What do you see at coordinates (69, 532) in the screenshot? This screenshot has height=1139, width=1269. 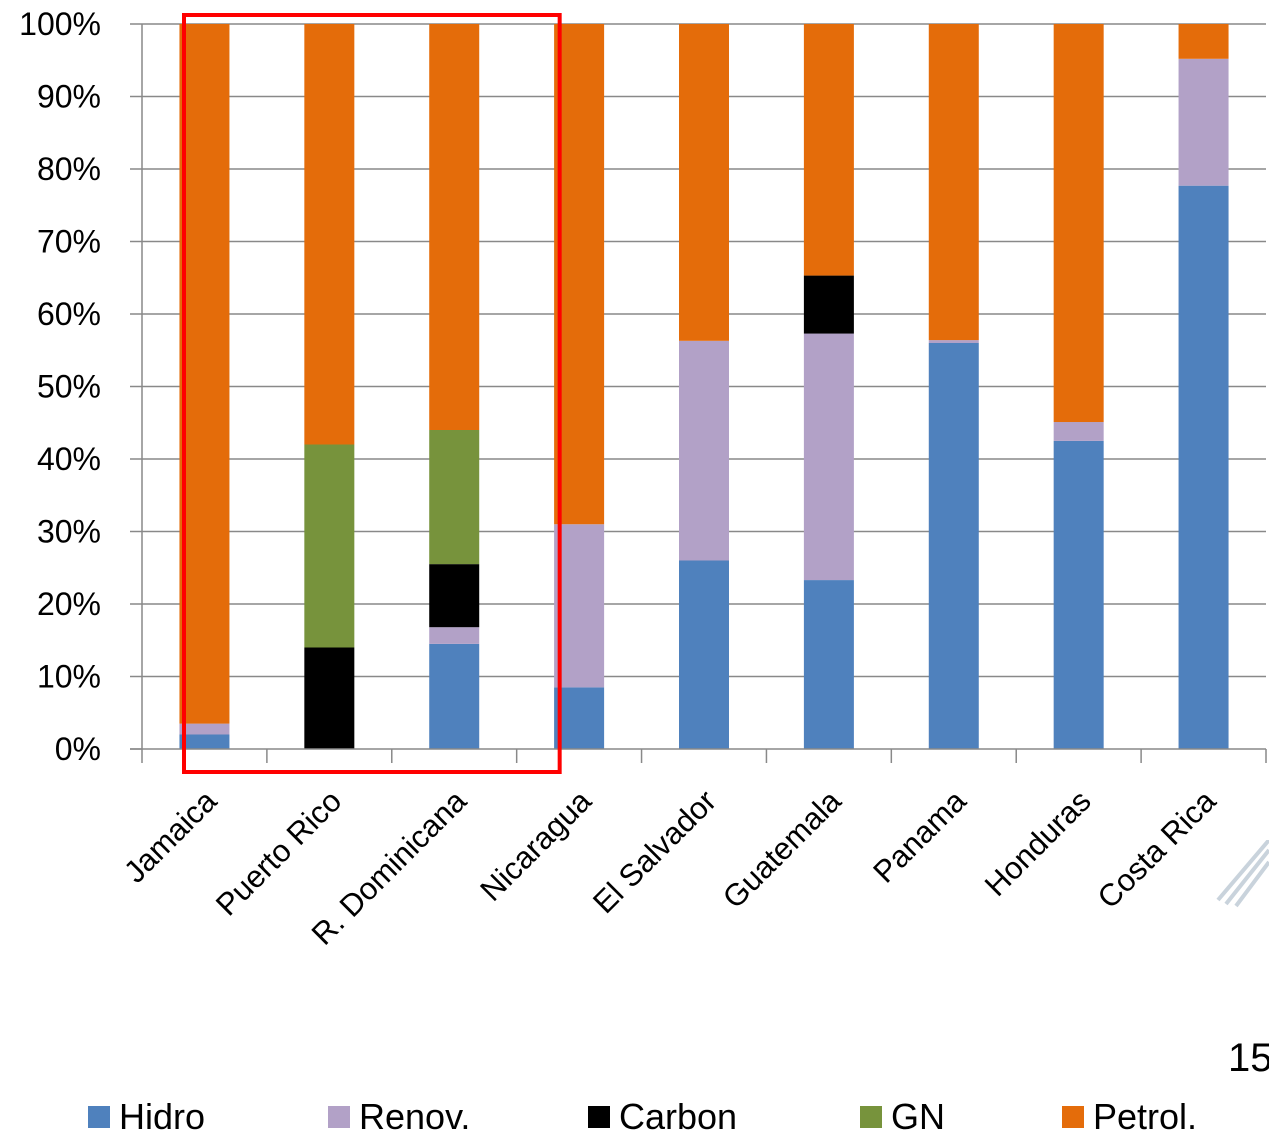 I see `y-tick-label: 30%` at bounding box center [69, 532].